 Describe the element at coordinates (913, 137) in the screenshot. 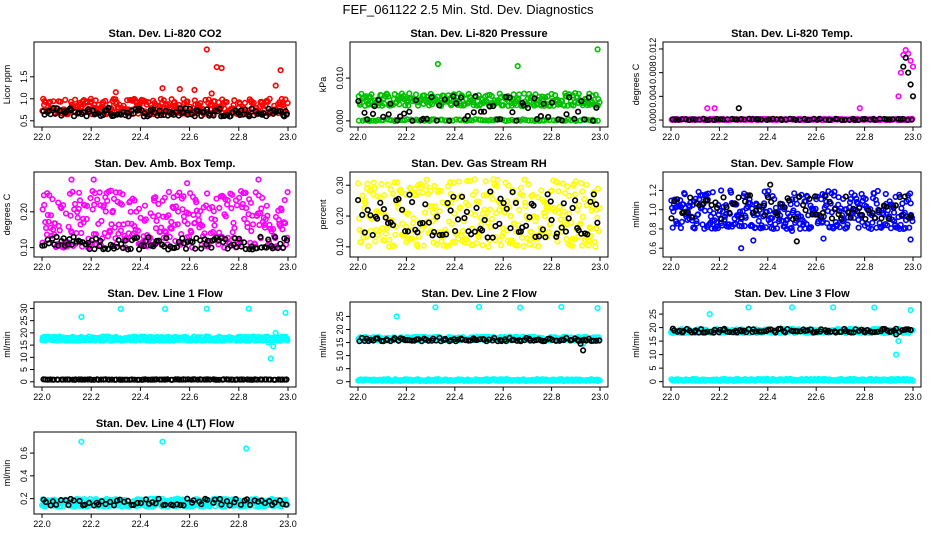

I see `x-tick-label: 23.0` at that location.